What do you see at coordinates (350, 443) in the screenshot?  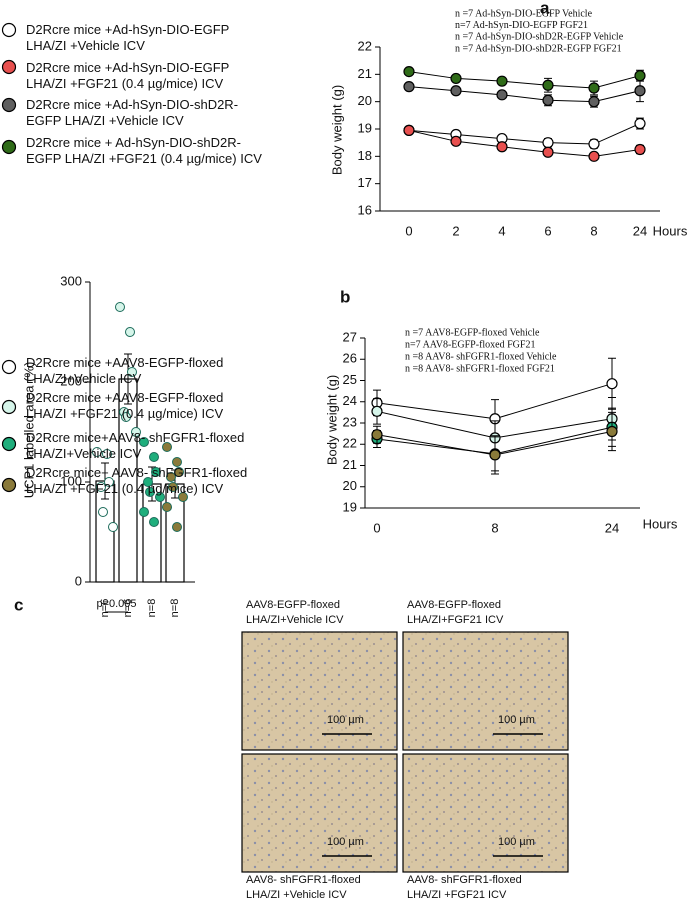 I see `y-tick-label: 22` at bounding box center [350, 443].